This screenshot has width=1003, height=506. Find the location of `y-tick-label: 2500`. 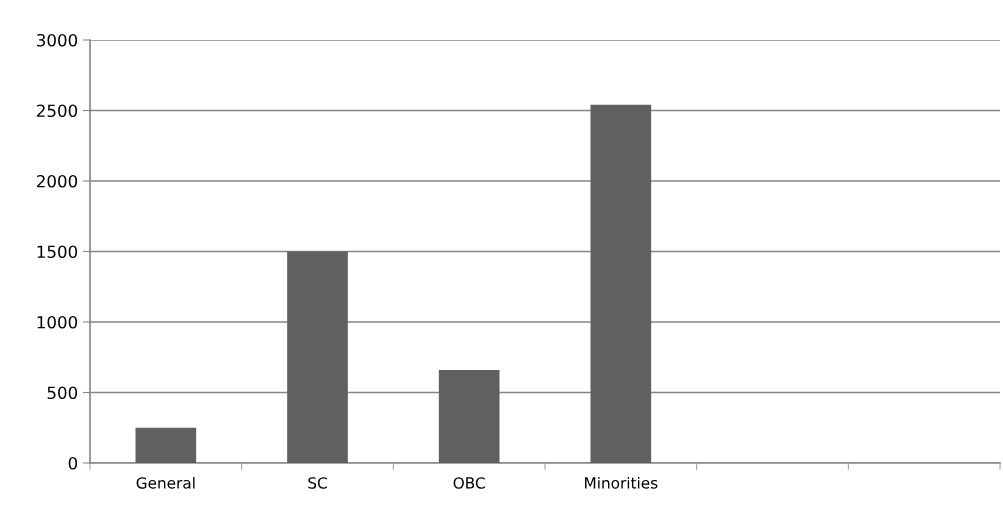

y-tick-label: 2500 is located at coordinates (57, 111).